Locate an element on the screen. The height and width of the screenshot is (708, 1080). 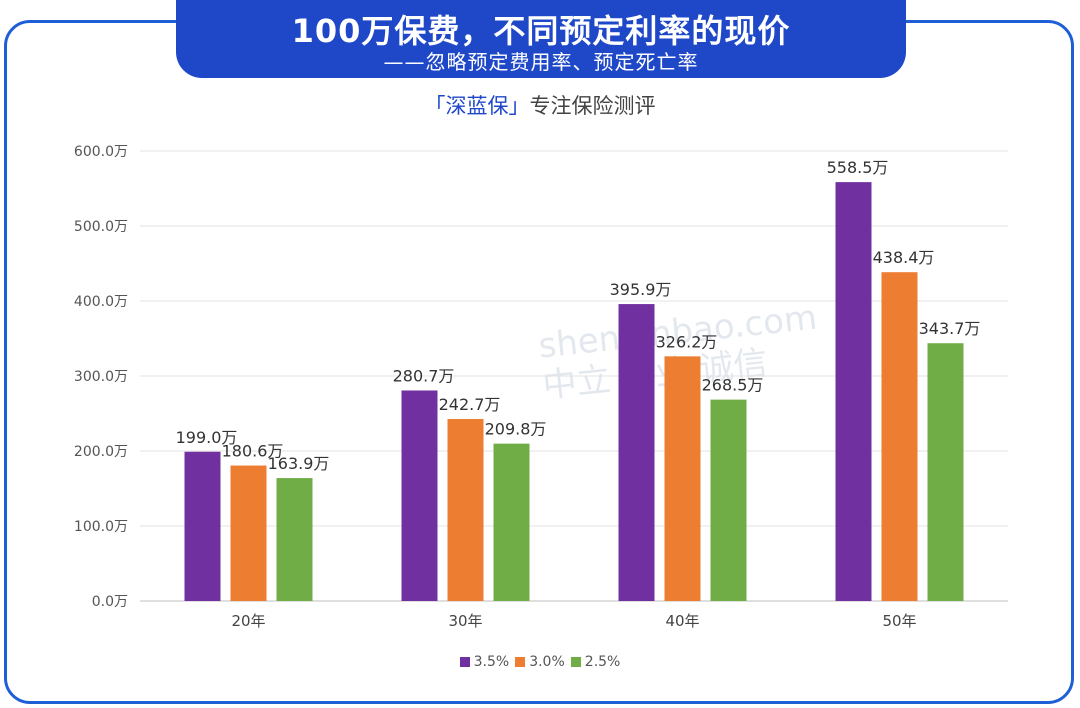
bar-value-label: 242.7万 is located at coordinates (470, 404).